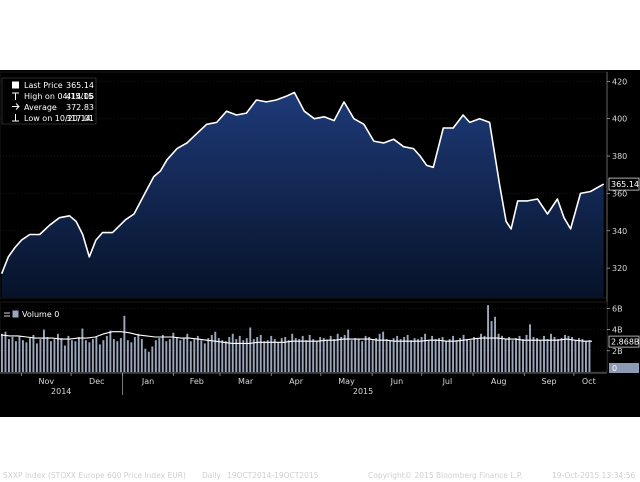  Describe the element at coordinates (619, 81) in the screenshot. I see `price-ytick-label: 420` at that location.